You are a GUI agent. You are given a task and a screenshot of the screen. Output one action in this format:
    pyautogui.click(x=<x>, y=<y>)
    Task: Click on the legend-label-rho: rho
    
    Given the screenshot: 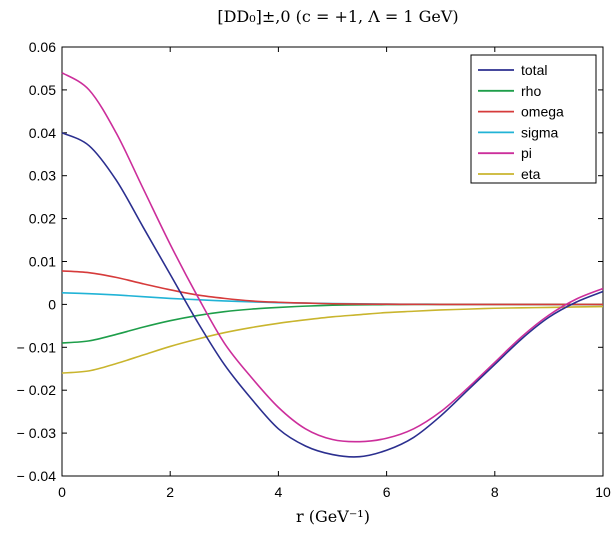 What is the action you would take?
    pyautogui.click(x=531, y=91)
    